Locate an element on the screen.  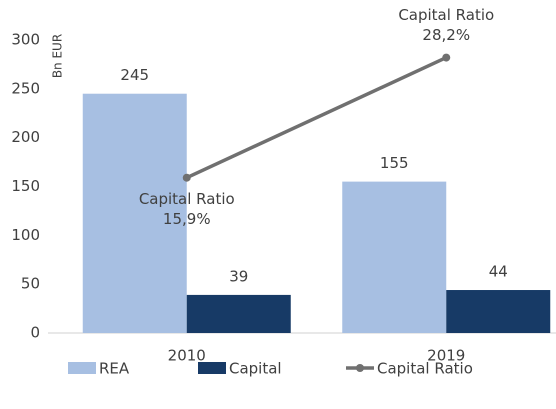
x-tick-label: 2019 is located at coordinates (446, 356).